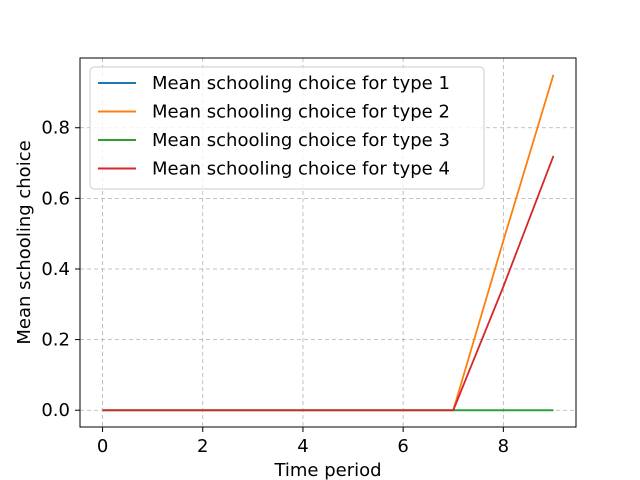 The width and height of the screenshot is (640, 480). I want to click on y-tick-label: 0.0, so click(55, 410).